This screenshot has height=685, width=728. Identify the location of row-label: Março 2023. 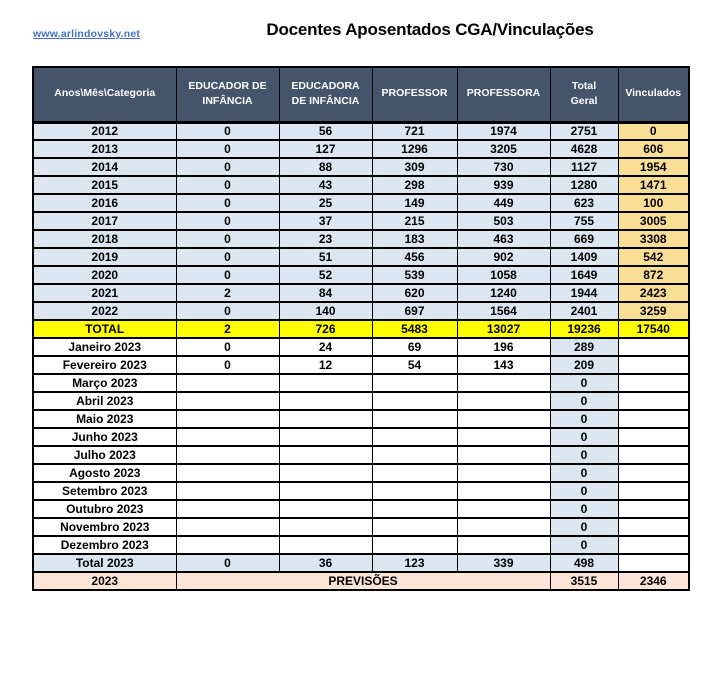
(104, 383).